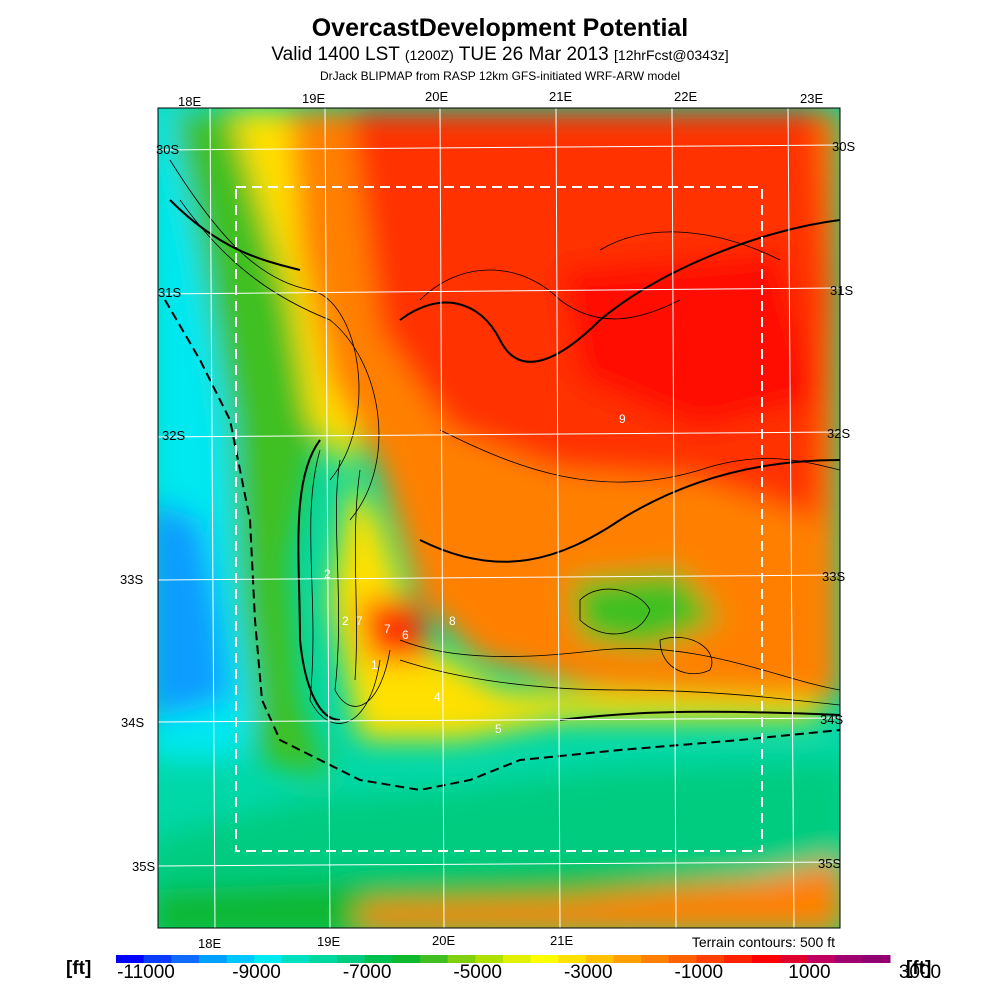 The height and width of the screenshot is (1000, 1000). Describe the element at coordinates (809, 972) in the screenshot. I see `colorbar-tick-label: 1000` at that location.